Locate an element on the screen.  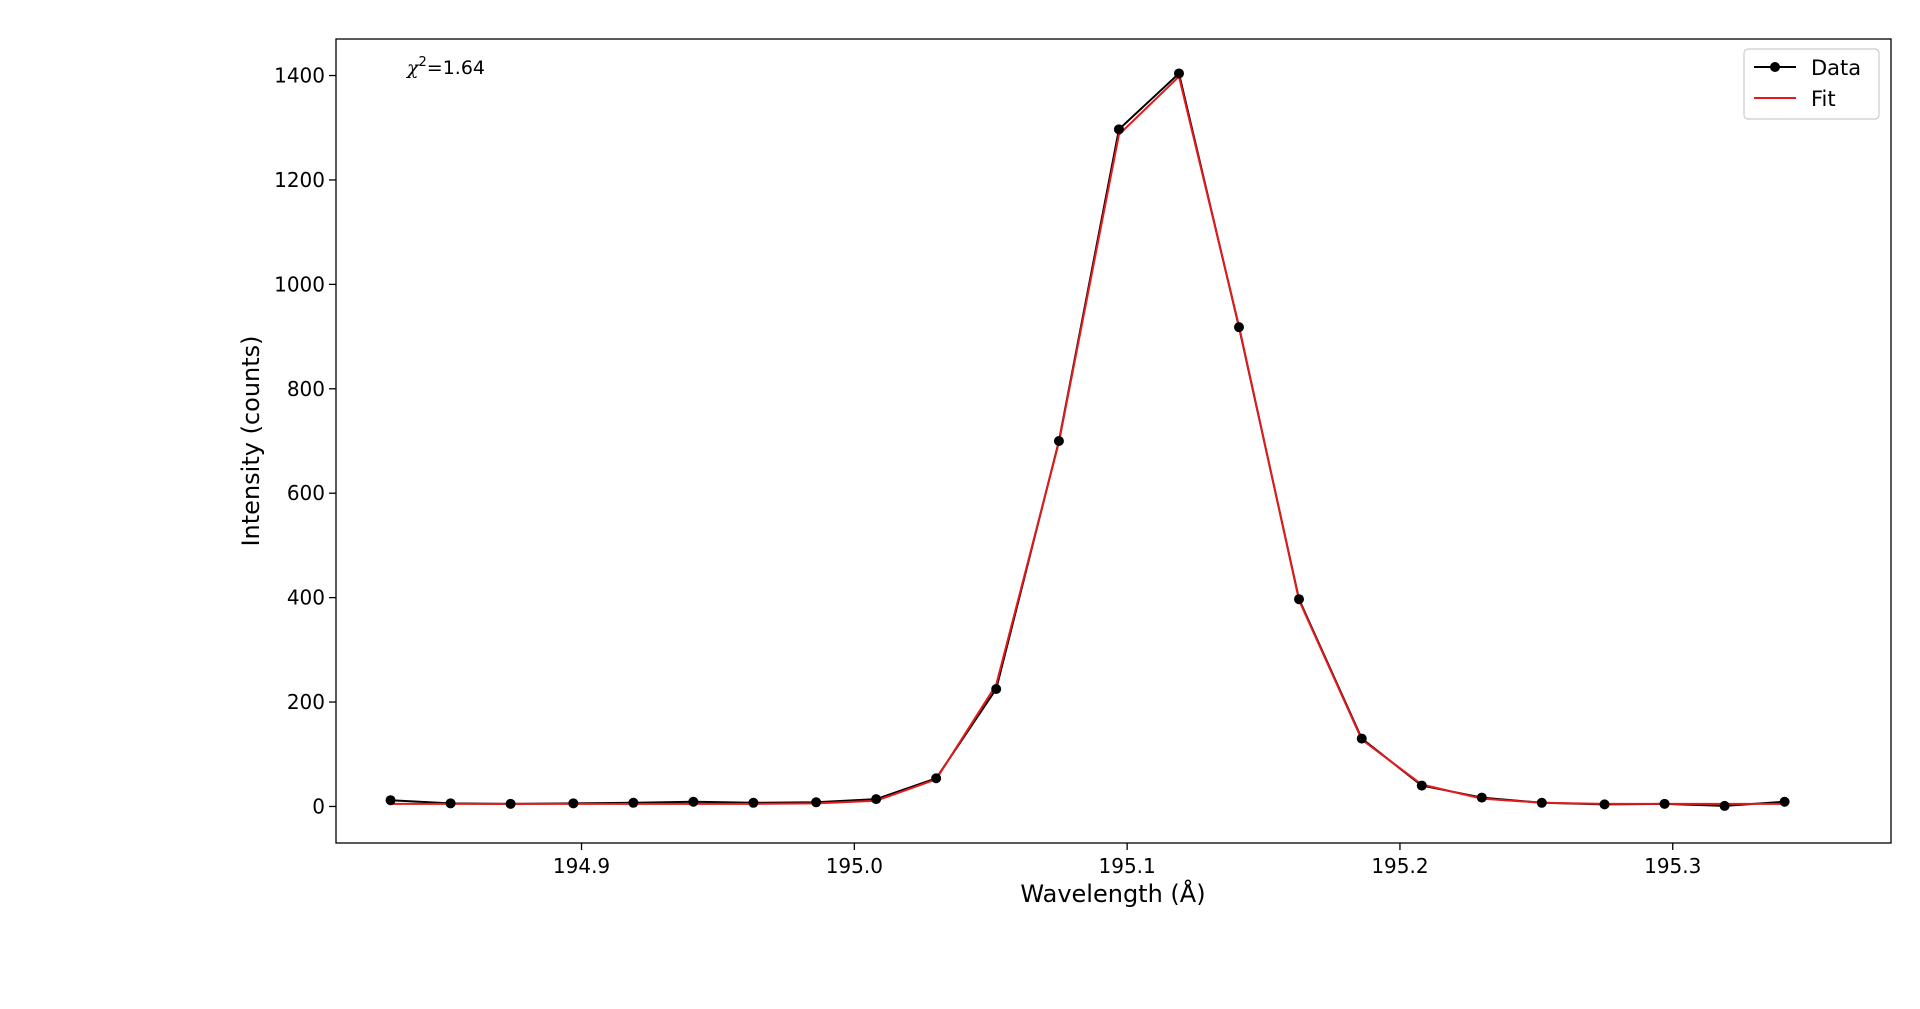
y-tick-label: 600 is located at coordinates (306, 493).